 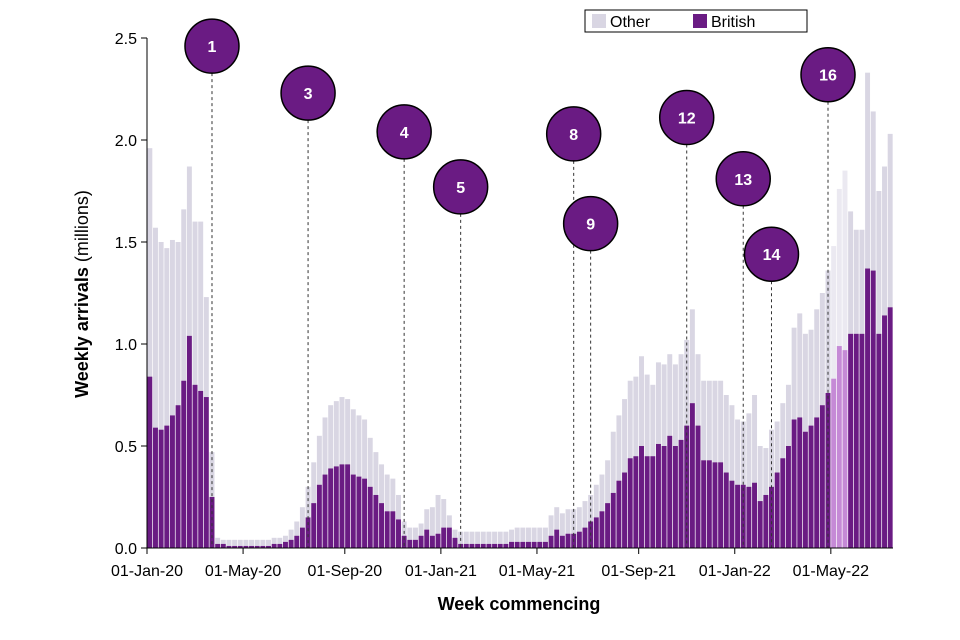 What do you see at coordinates (126, 39) in the screenshot?
I see `y-tick-label: 2.5` at bounding box center [126, 39].